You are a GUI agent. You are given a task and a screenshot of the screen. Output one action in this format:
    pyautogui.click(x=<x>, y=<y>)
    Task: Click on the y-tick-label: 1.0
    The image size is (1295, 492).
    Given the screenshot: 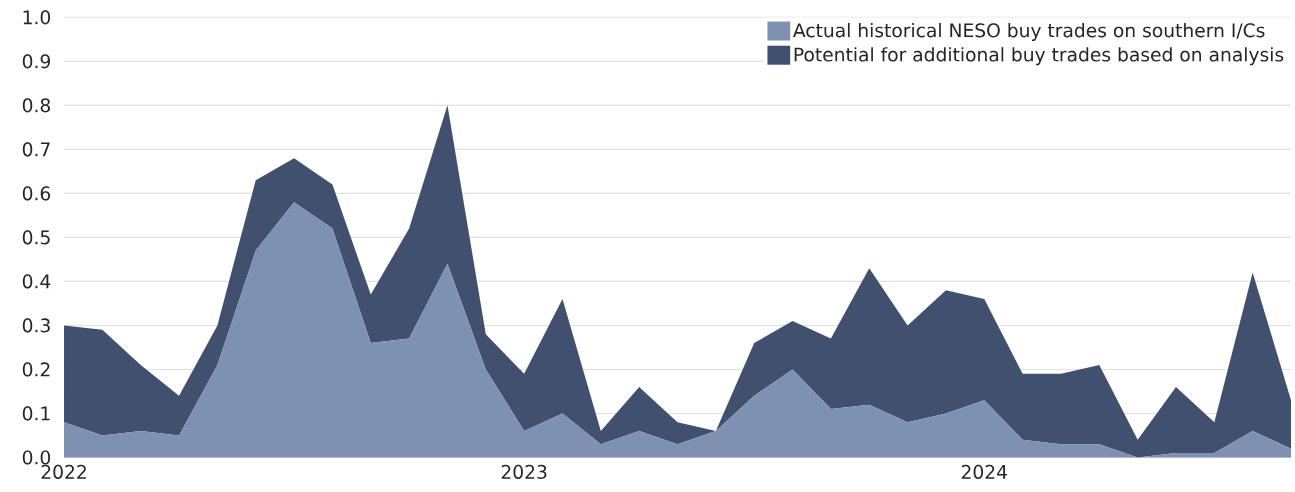 What is the action you would take?
    pyautogui.click(x=37, y=17)
    